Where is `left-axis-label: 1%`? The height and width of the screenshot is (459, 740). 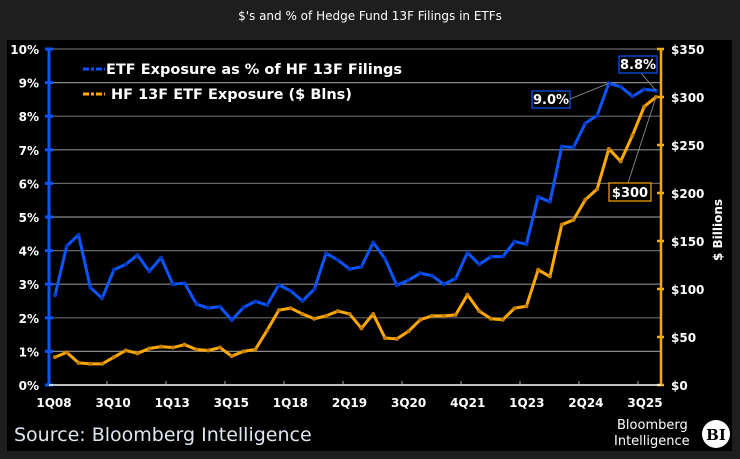
left-axis-label: 1% is located at coordinates (29, 352).